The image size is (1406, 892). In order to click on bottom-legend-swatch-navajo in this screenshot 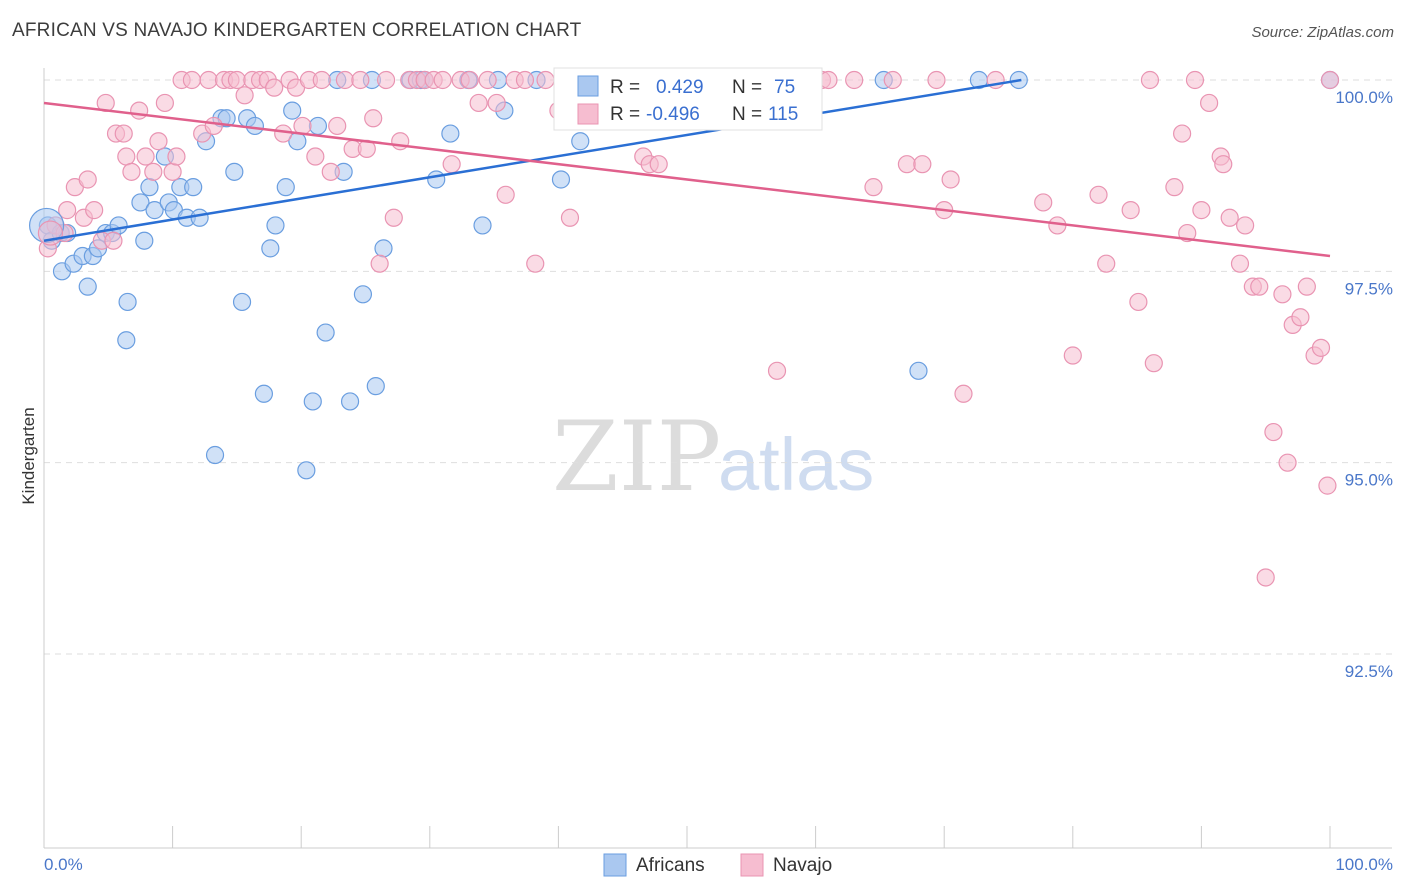, I will do `click(752, 865)`.